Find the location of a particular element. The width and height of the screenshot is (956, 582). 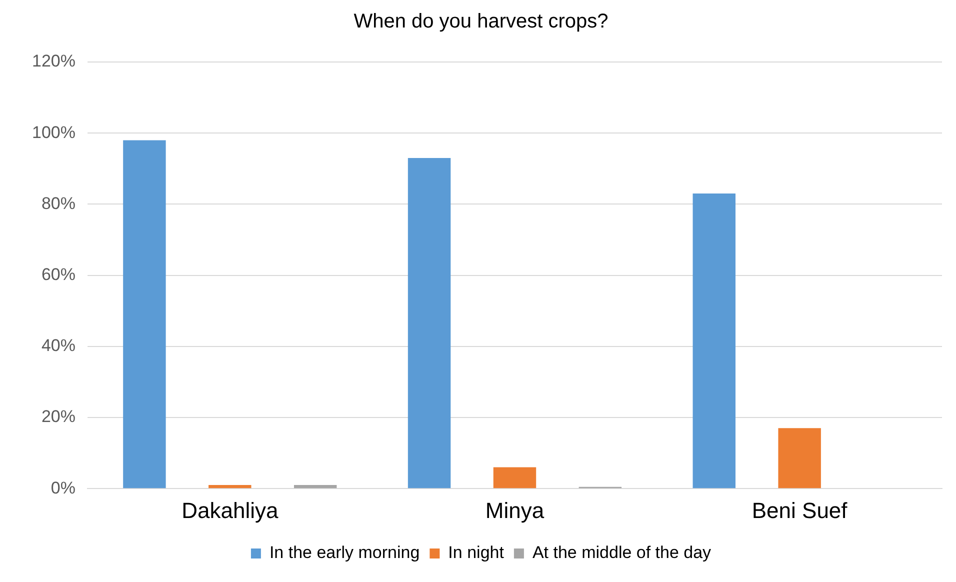

y-tick-label: 60% is located at coordinates (58, 274).